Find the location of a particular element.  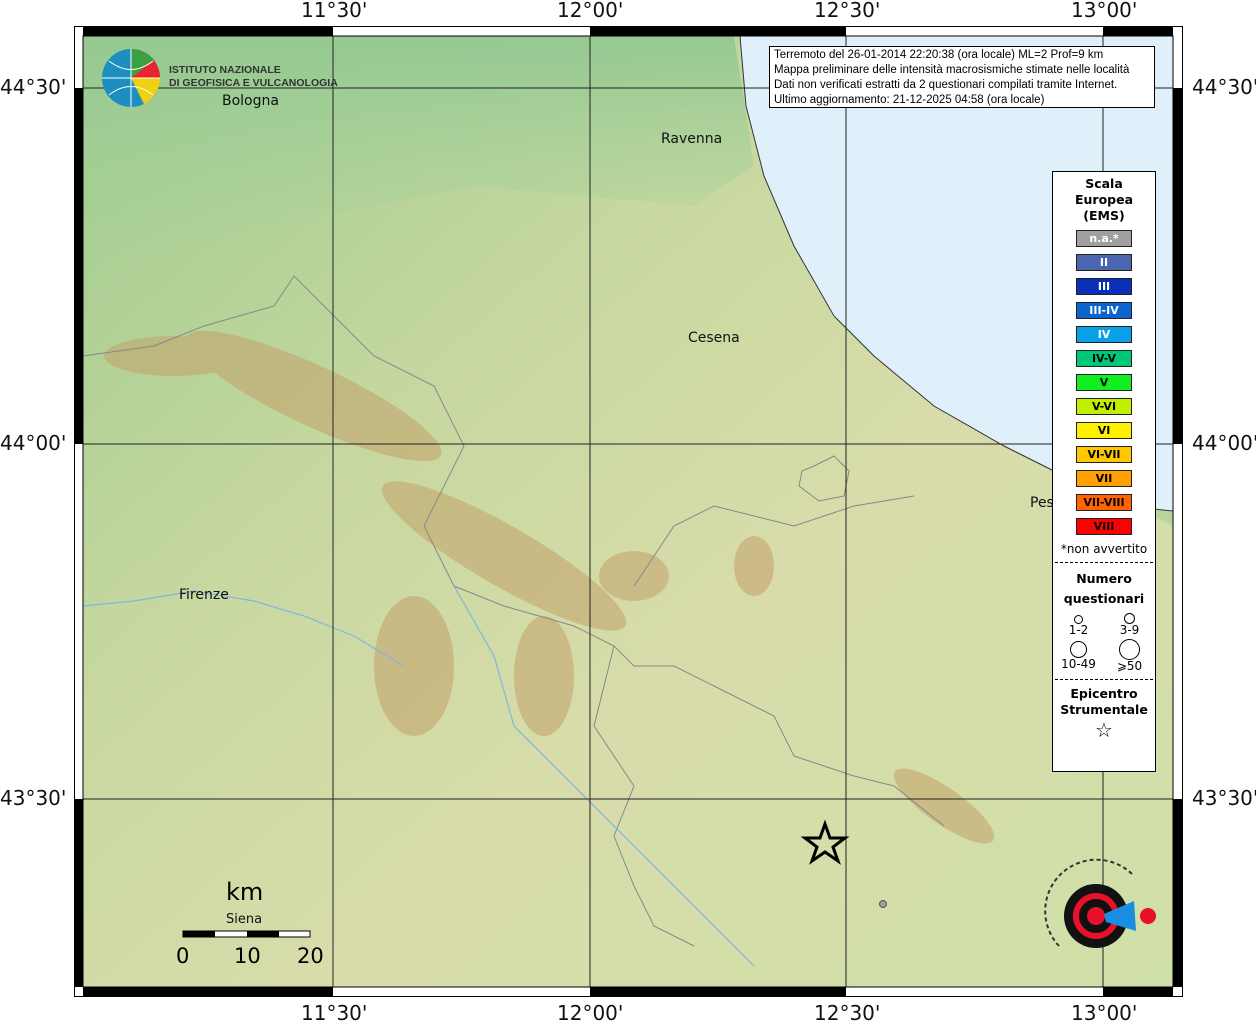

ingv-line1: ISTITUTO NAZIONALE is located at coordinates (225, 70).